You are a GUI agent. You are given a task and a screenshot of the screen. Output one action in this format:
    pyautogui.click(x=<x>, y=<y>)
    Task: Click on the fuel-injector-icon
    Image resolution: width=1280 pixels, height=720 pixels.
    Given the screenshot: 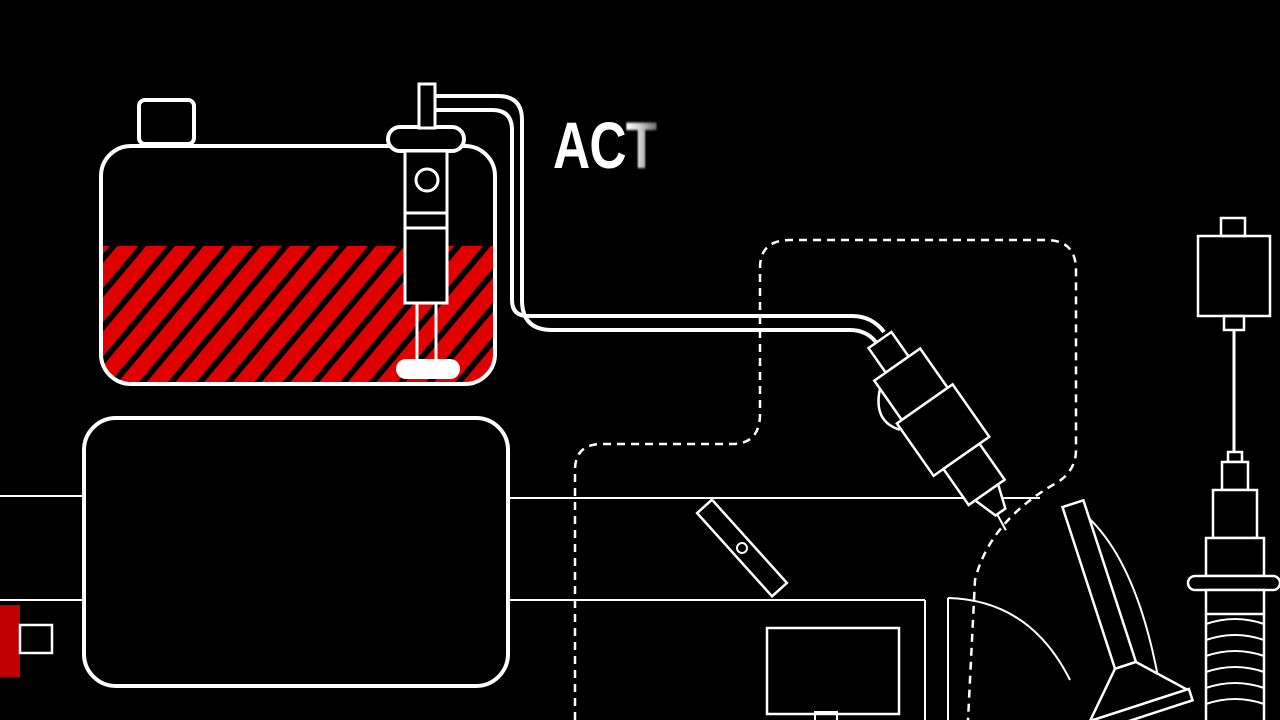 What is the action you would take?
    pyautogui.click(x=936, y=430)
    